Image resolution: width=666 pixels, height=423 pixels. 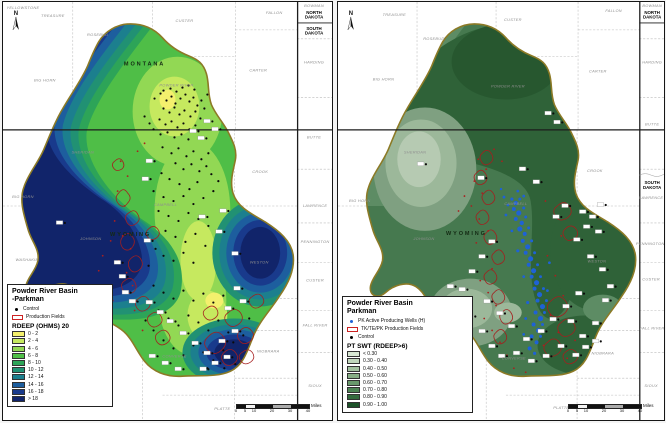 What do you see at coordinates (423, 238) in the screenshot?
I see `county-label: JOHNSON` at bounding box center [423, 238].